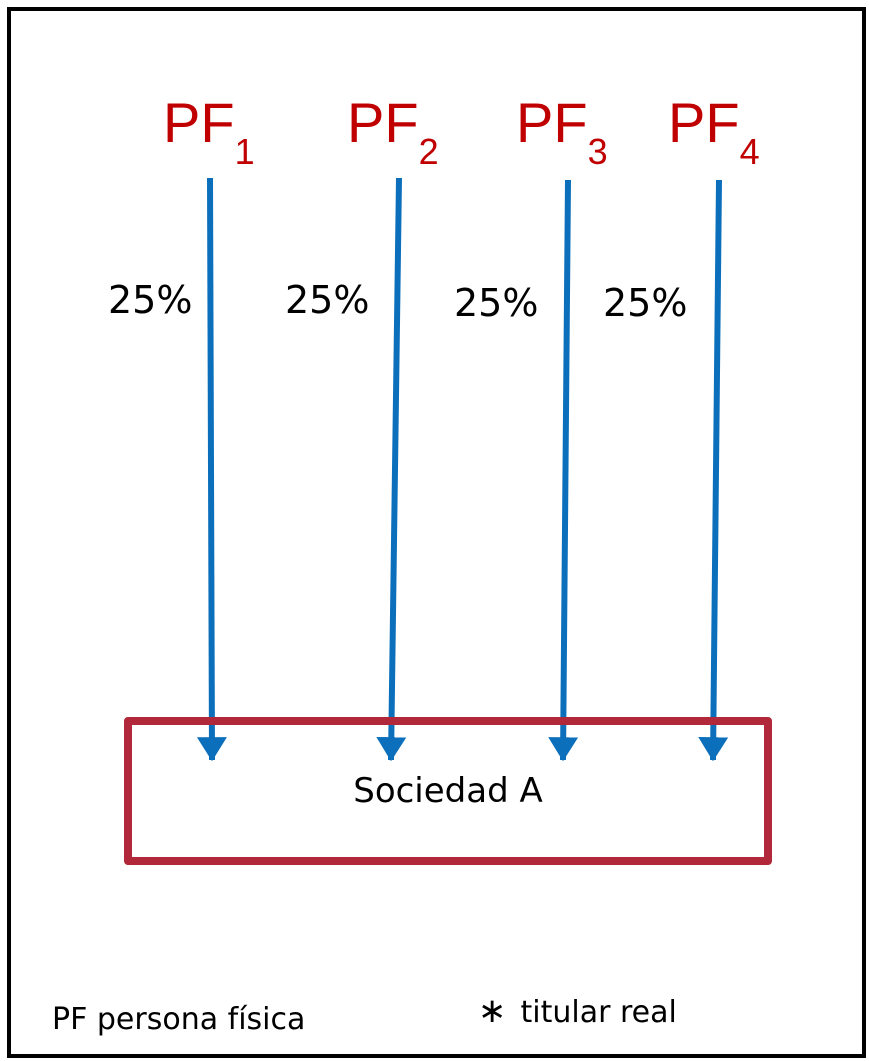 The image size is (869, 1061). Describe the element at coordinates (645, 303) in the screenshot. I see `share-label-pf4: 25%` at that location.